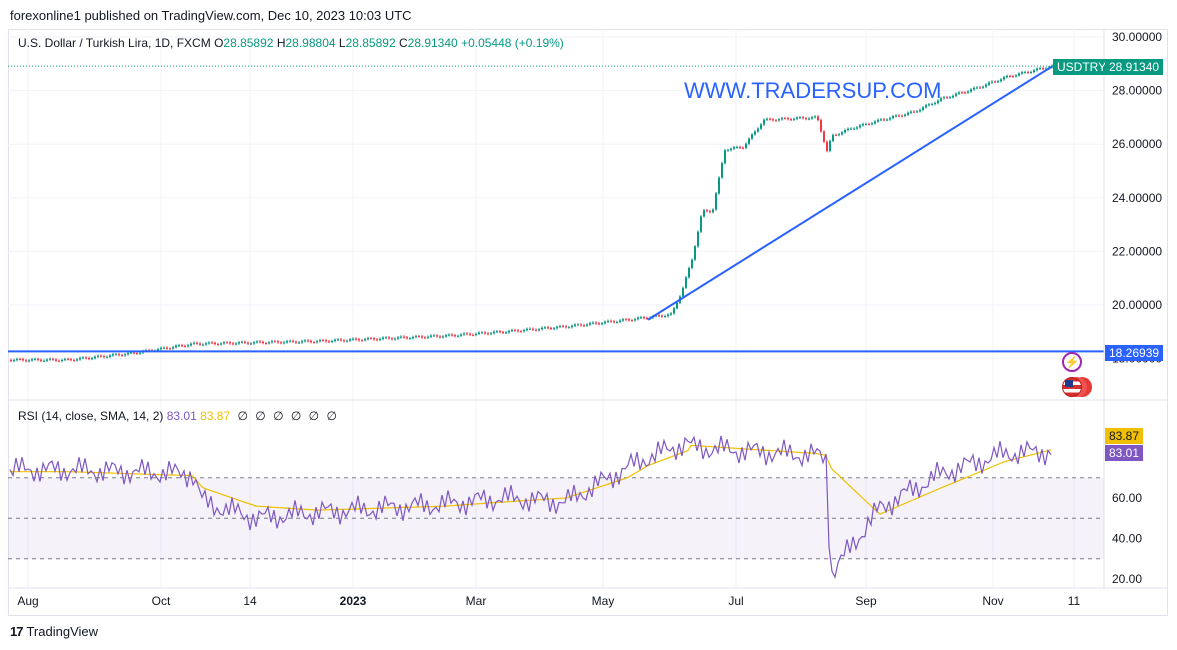  I want to click on footer: 17 TradingView, so click(54, 631).